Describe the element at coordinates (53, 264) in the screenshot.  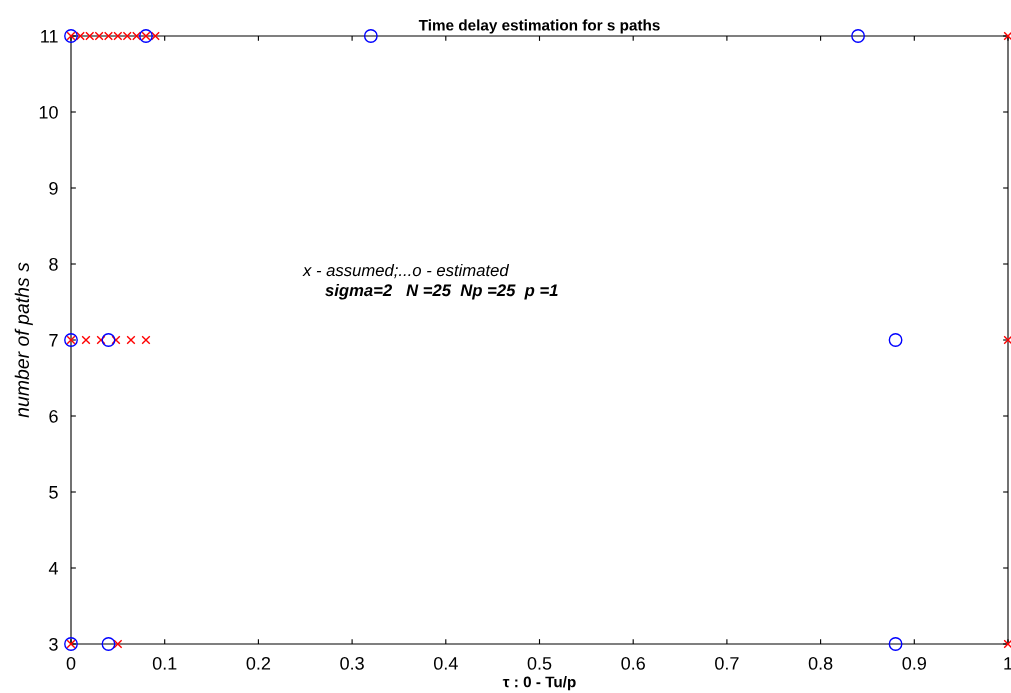
I see `y-tick-label: 8` at that location.